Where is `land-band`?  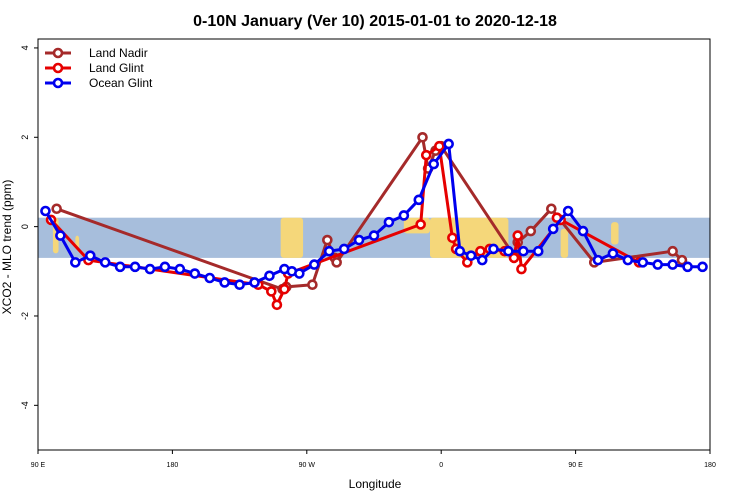
land-band is located at coordinates (374, 237).